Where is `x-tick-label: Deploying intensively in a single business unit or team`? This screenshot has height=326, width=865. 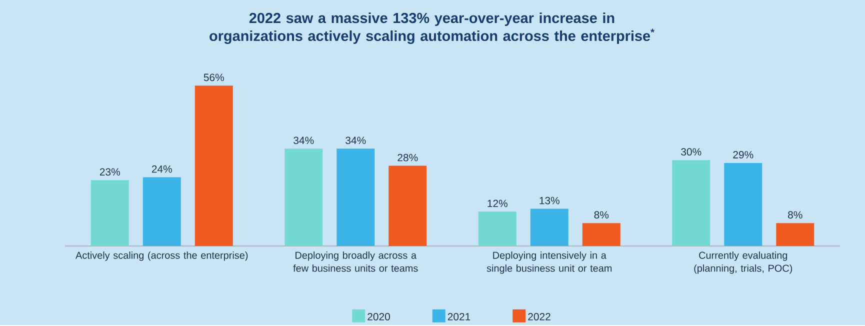
x-tick-label: Deploying intensively in a single business unit or team is located at coordinates (549, 263).